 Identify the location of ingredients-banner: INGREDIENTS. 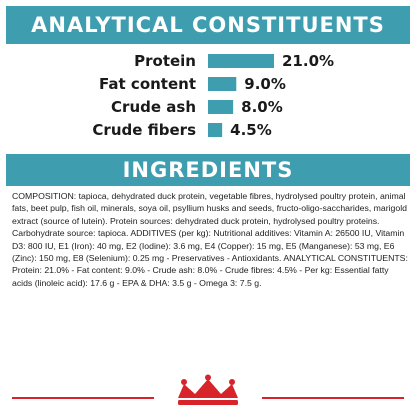
(208, 170).